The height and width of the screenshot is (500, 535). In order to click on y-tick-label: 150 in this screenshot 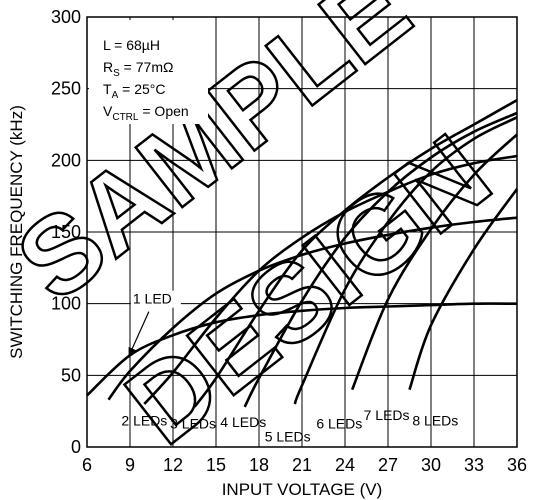, I will do `click(66, 232)`.